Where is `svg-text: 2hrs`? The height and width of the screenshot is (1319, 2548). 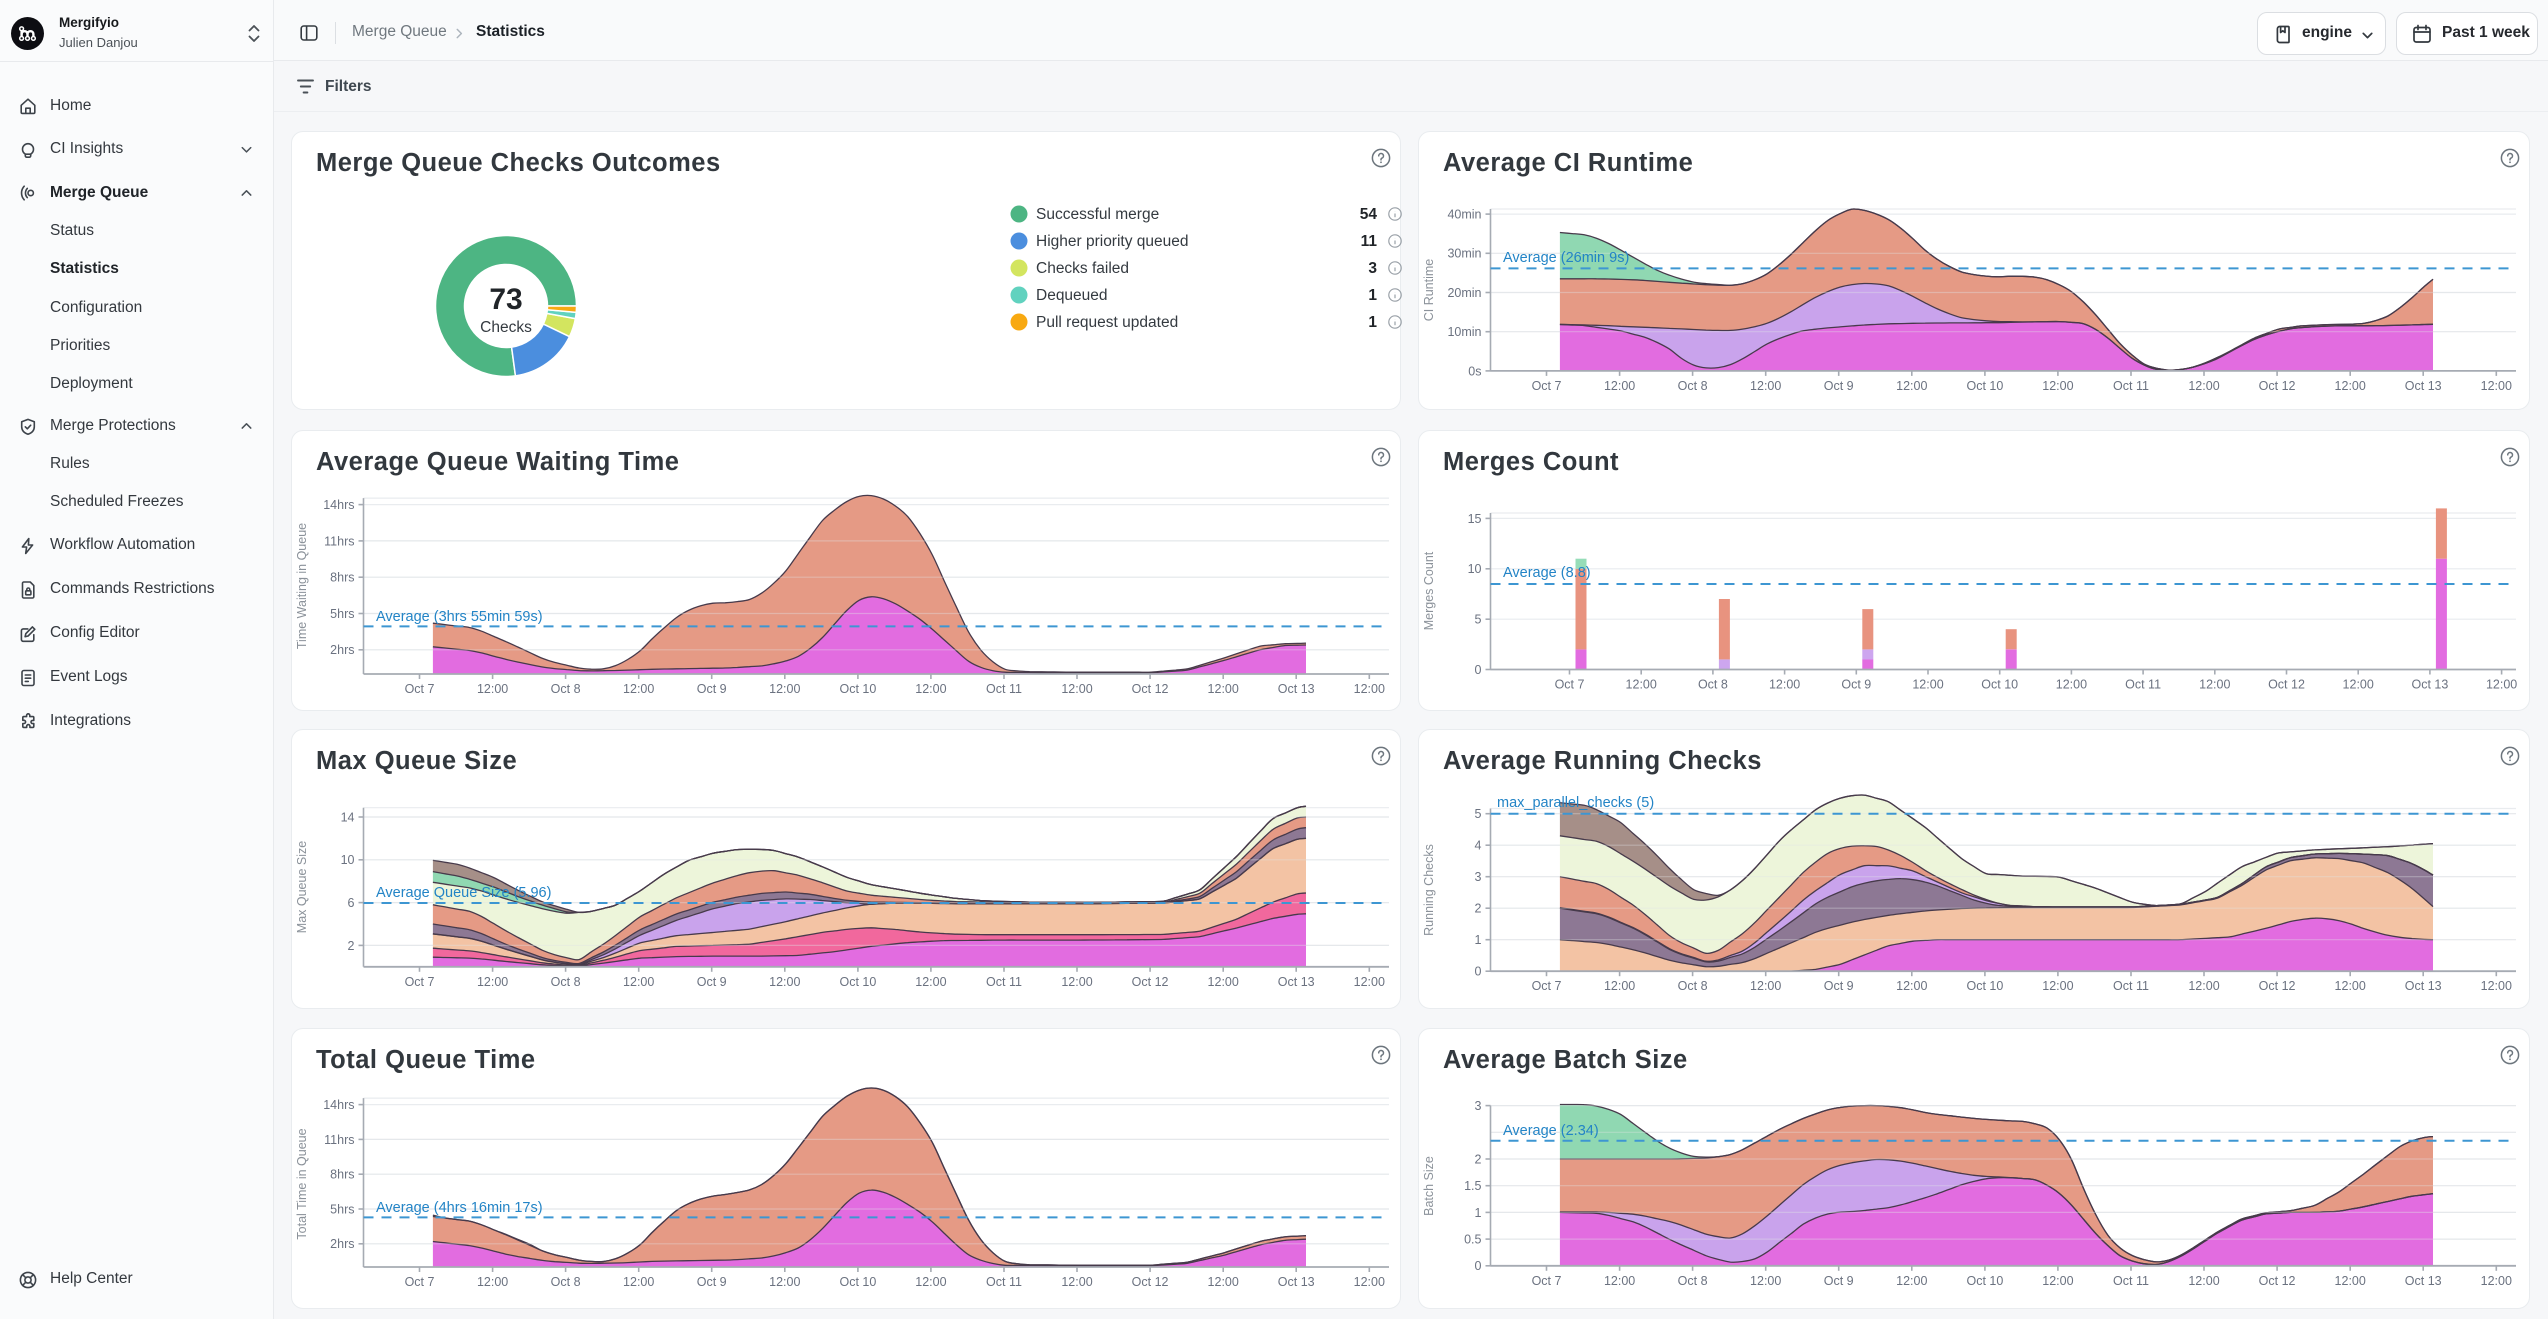 svg-text: 2hrs is located at coordinates (342, 1244).